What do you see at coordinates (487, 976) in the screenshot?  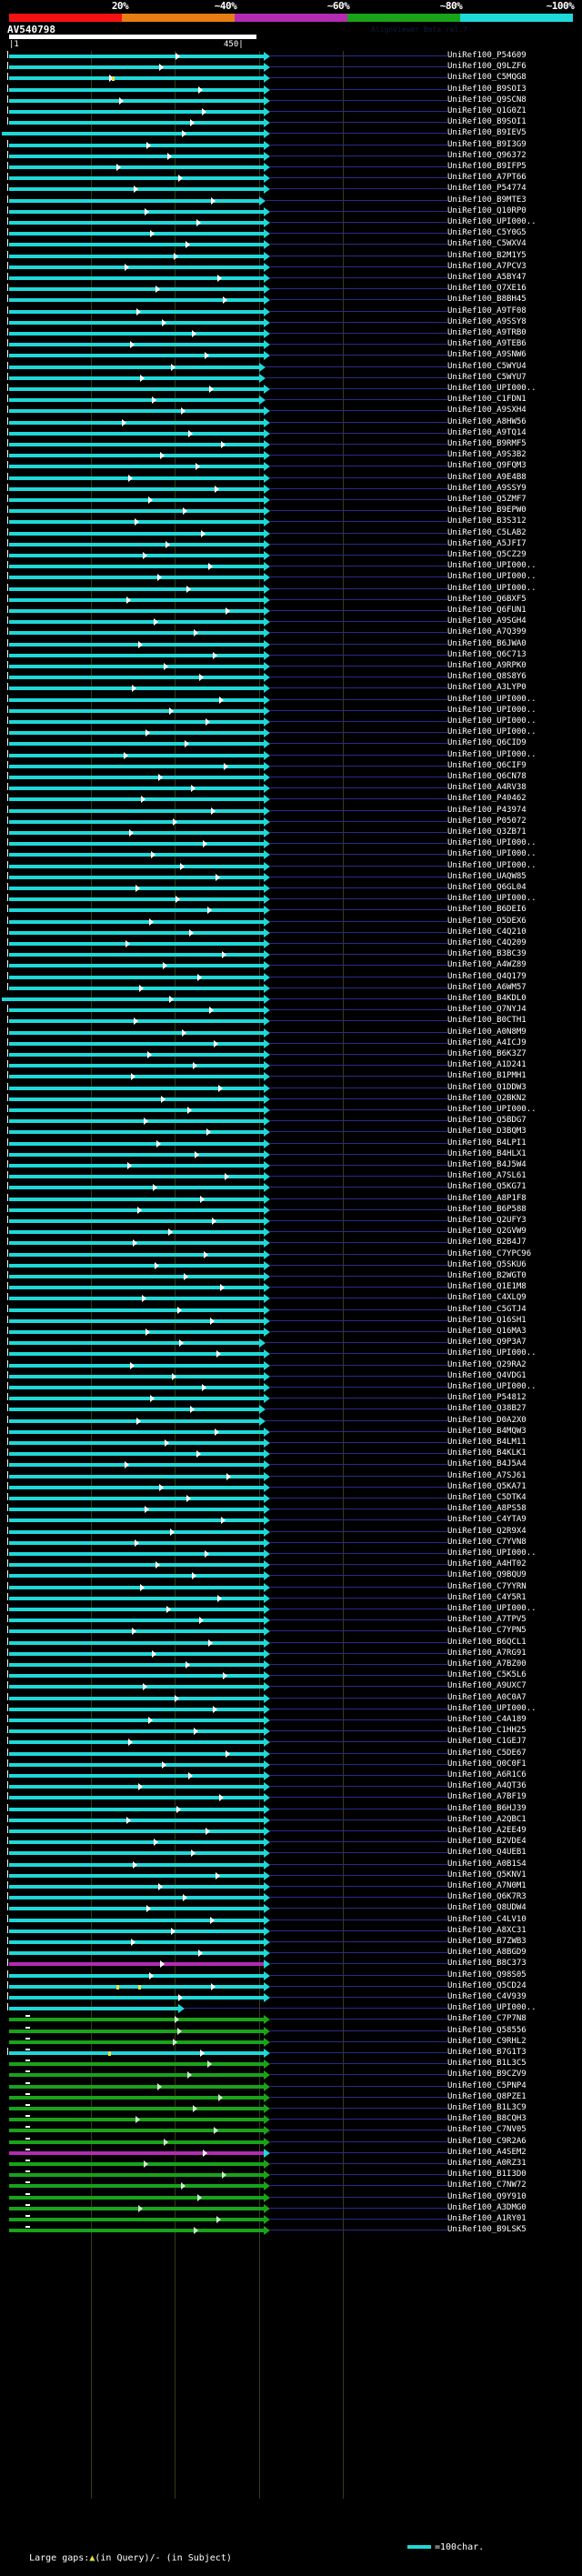 I see `hit-label: UniRef100_Q4Q179` at bounding box center [487, 976].